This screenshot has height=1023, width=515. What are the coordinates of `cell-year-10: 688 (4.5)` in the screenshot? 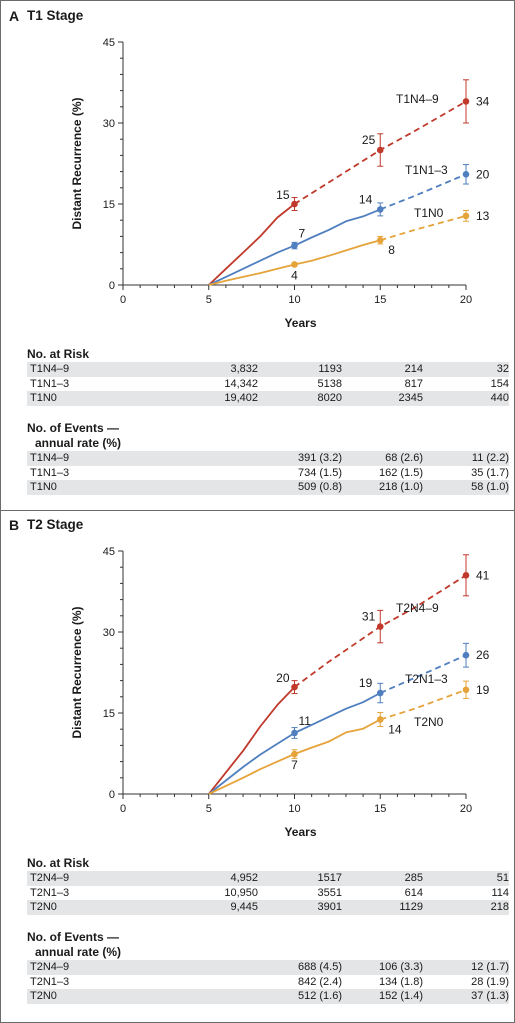 It's located at (319, 967).